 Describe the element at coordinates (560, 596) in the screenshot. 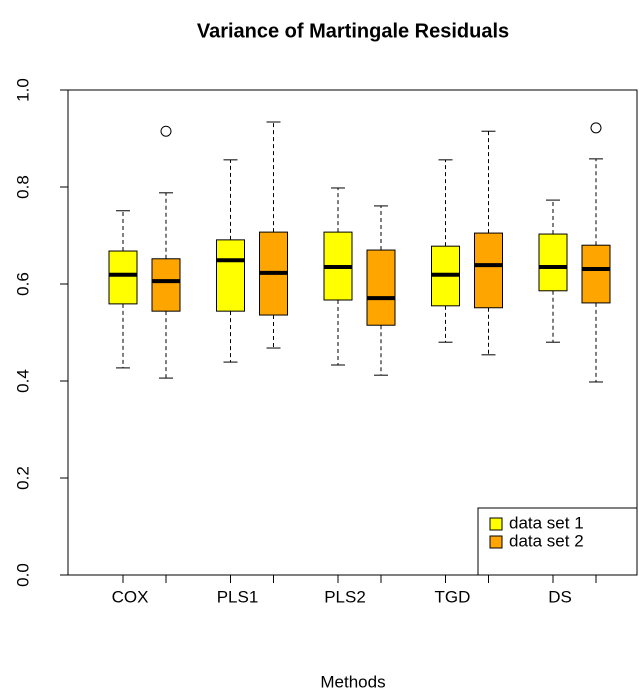

I see `x-tick-label: DS` at that location.